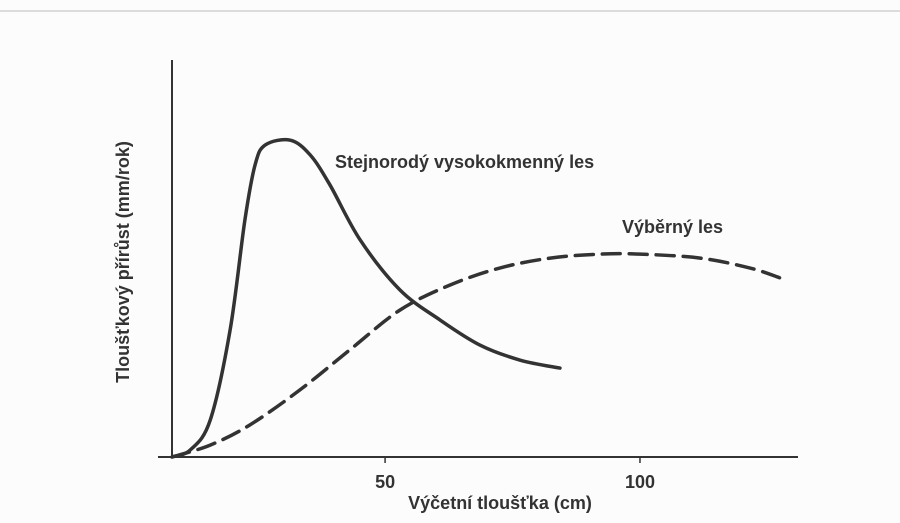 Image resolution: width=900 pixels, height=523 pixels. Describe the element at coordinates (640, 482) in the screenshot. I see `x-tick-label: 100` at that location.